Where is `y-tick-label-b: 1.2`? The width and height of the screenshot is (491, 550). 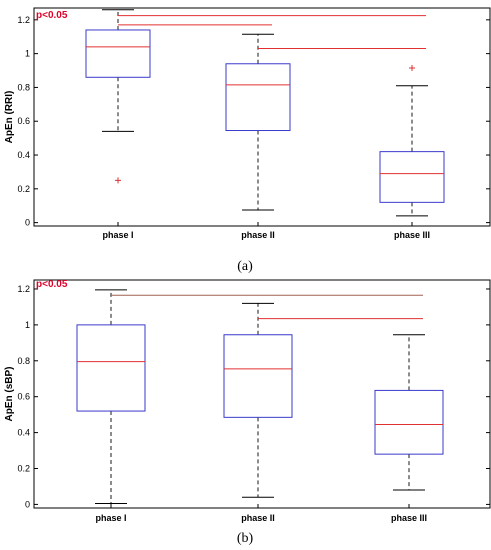 y-tick-label-b: 1.2 is located at coordinates (23, 289).